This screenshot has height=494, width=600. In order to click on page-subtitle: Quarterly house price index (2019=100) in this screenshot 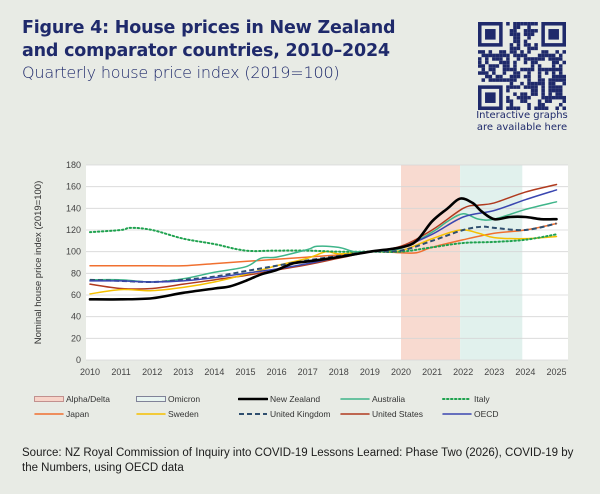, I will do `click(181, 72)`.